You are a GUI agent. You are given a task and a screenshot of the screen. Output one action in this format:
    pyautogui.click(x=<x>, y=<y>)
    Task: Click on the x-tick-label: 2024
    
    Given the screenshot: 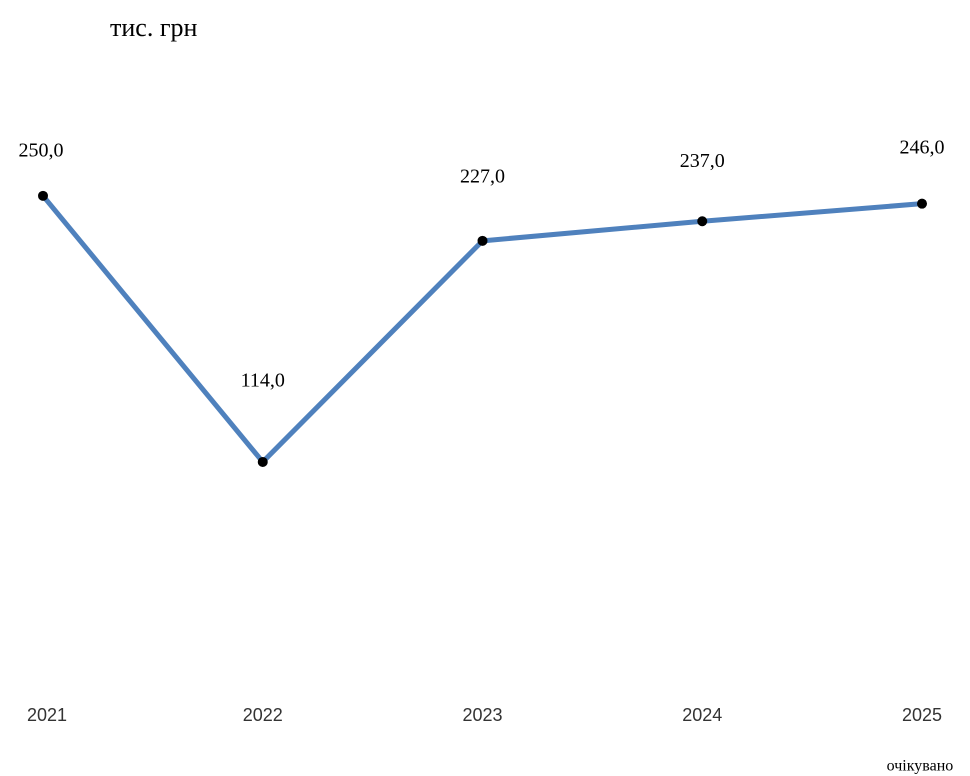 What is the action you would take?
    pyautogui.click(x=702, y=715)
    